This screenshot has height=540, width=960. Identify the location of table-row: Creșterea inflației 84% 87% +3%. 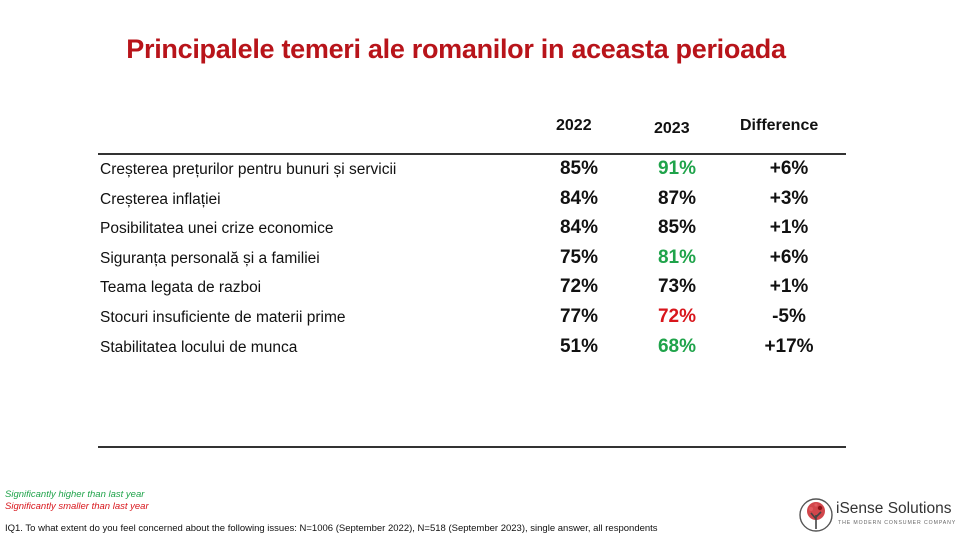
(472, 201).